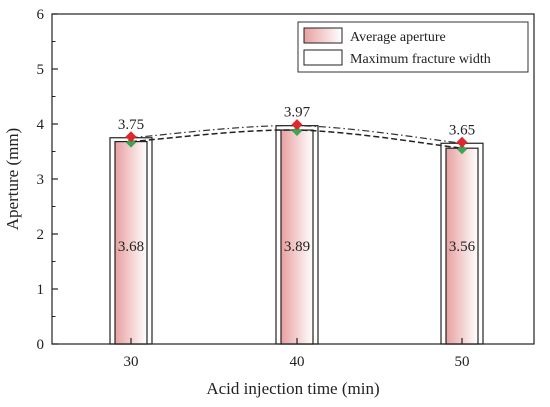 This screenshot has width=550, height=407. I want to click on legend-label-average-aperture: Average aperture, so click(398, 37).